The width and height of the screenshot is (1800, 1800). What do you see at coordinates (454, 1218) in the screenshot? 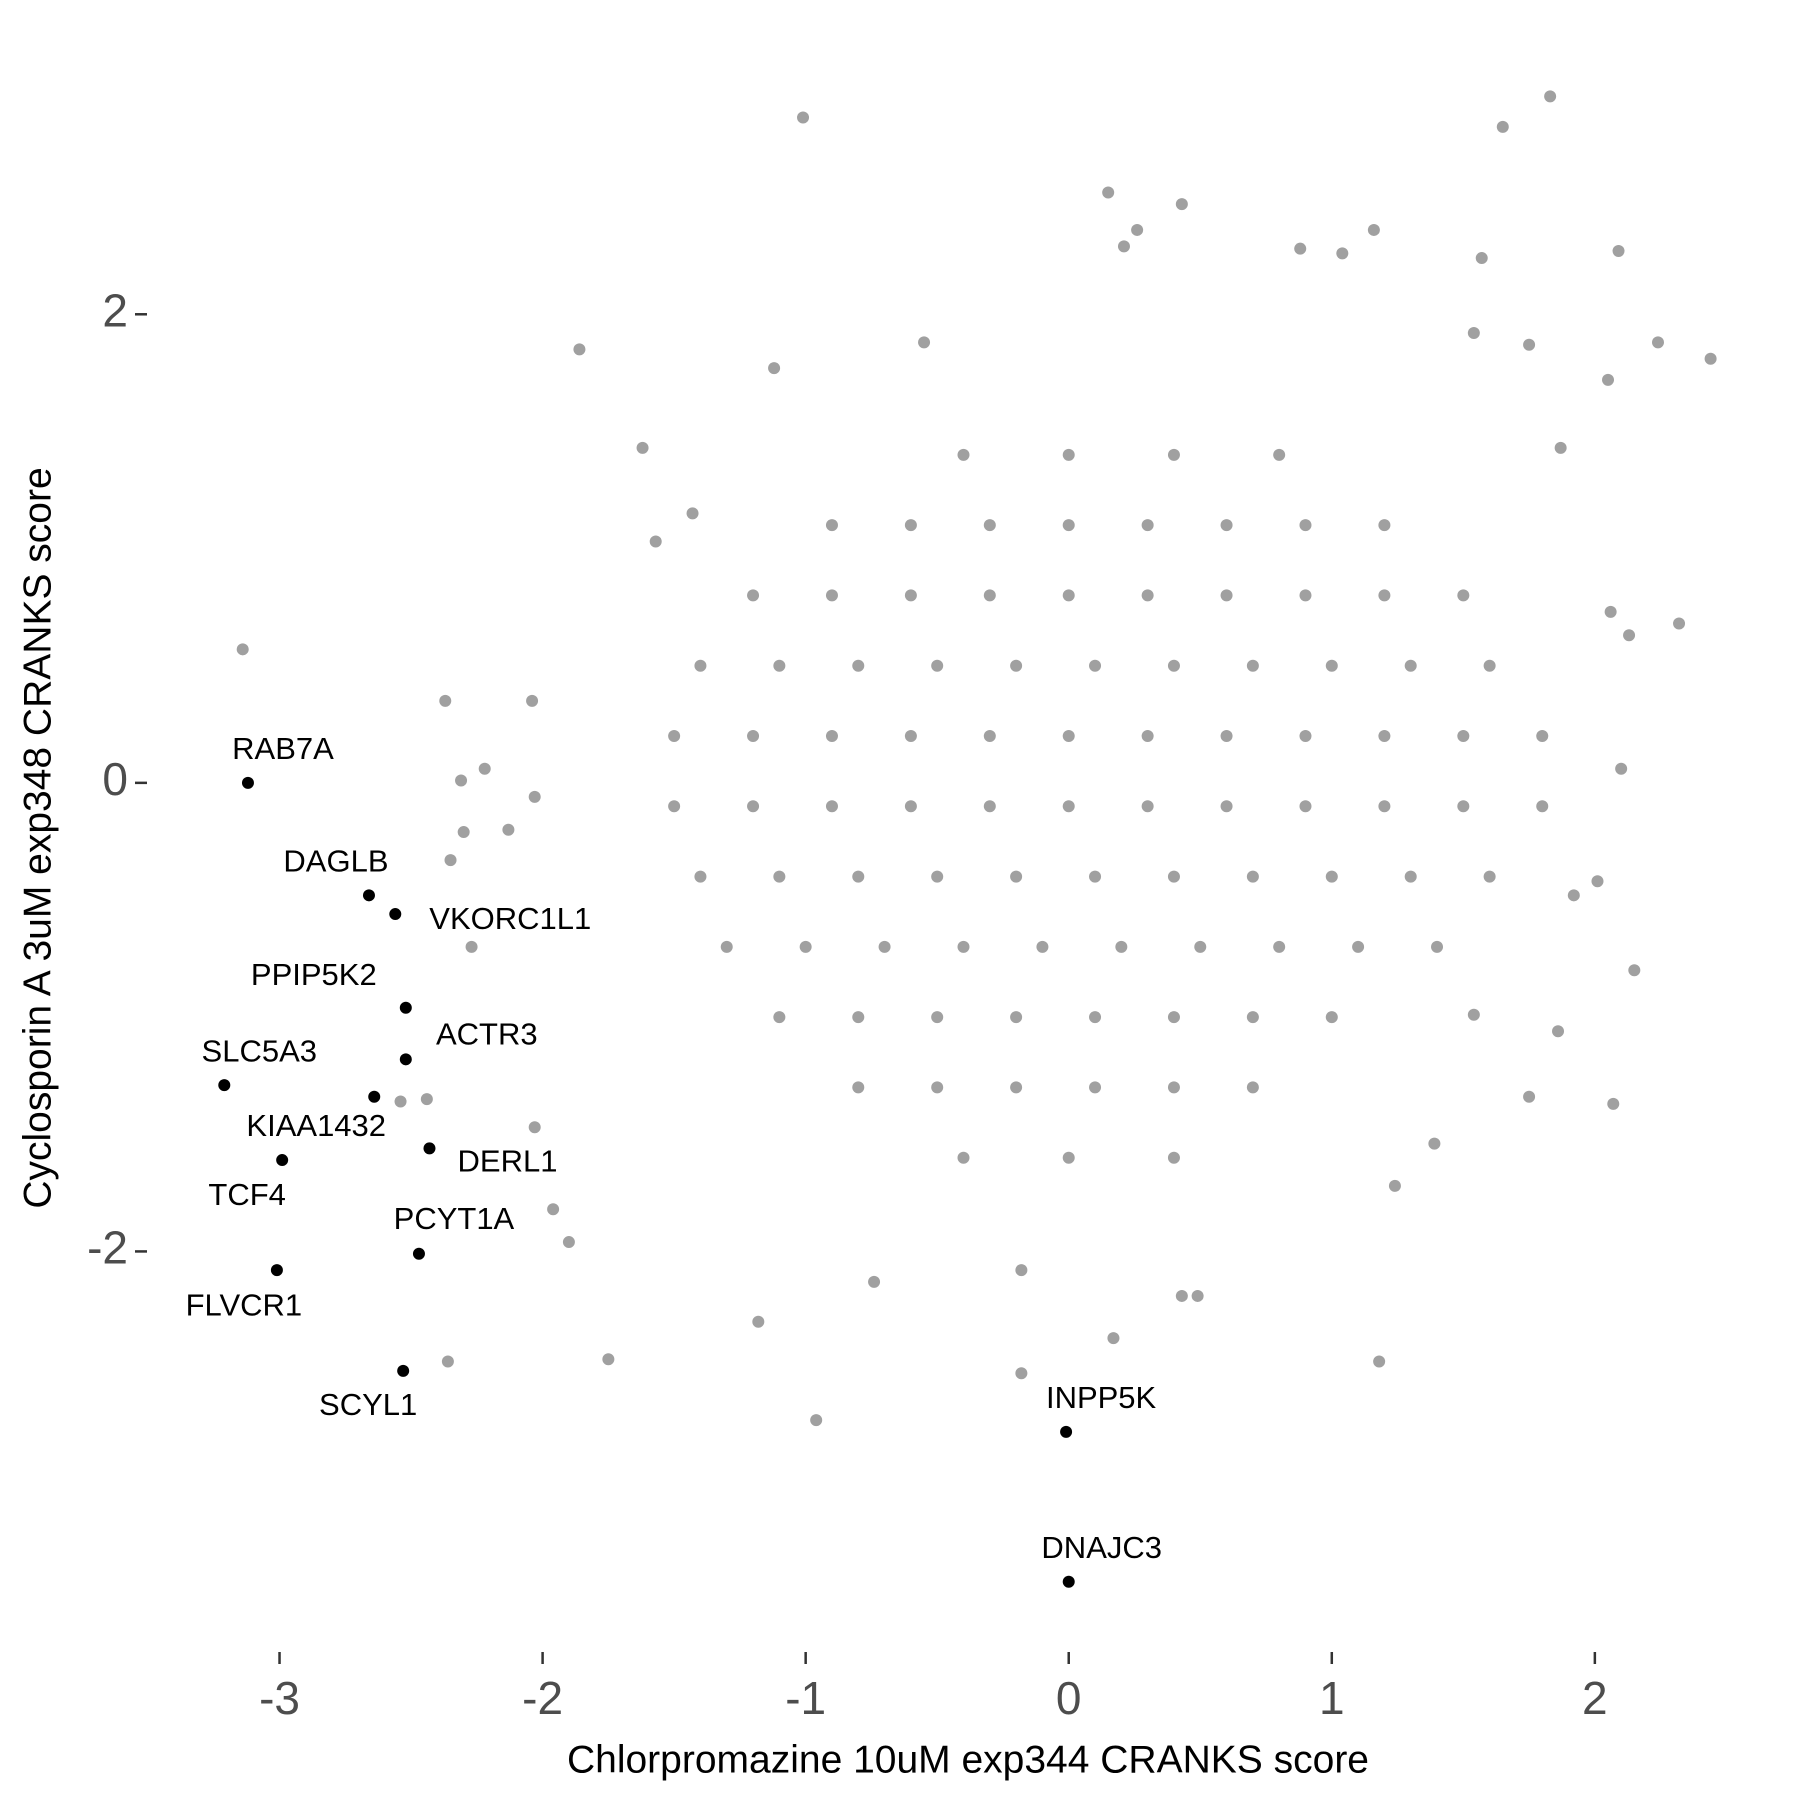
I see `point-label: PCYT1A` at bounding box center [454, 1218].